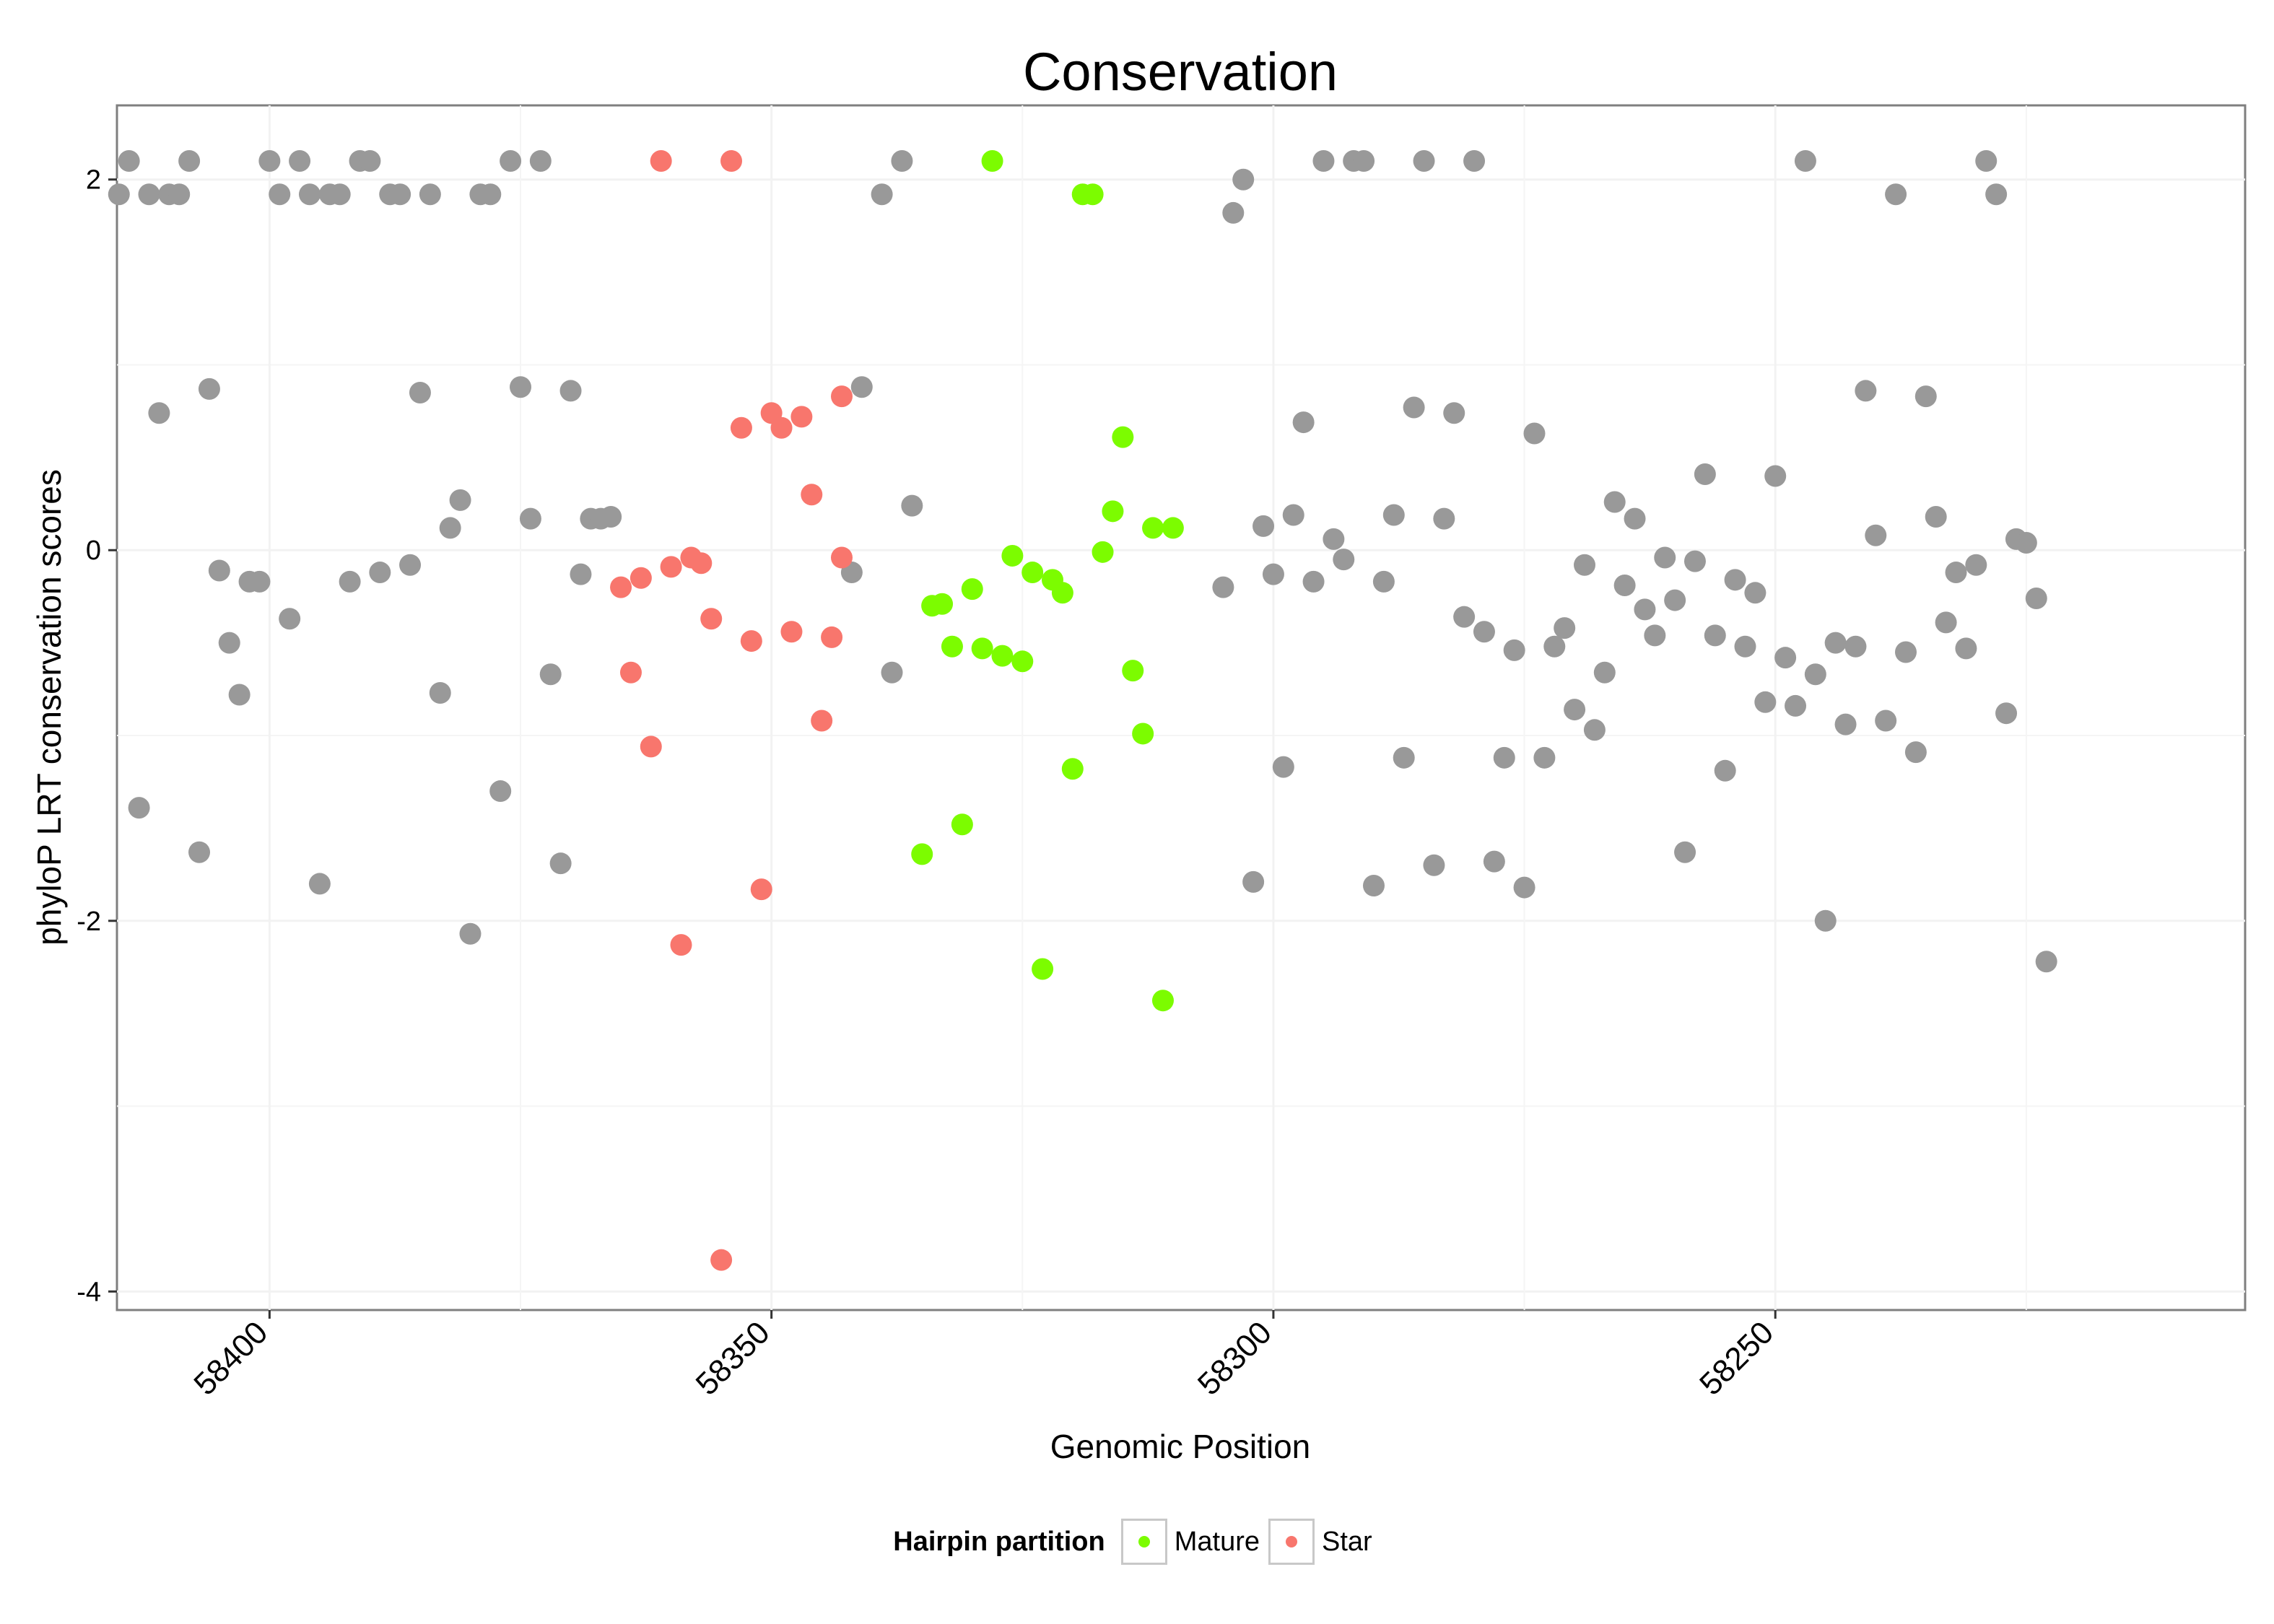 Image resolution: width=2274 pixels, height=1624 pixels. I want to click on x-tick-label: 58250, so click(1737, 1358).